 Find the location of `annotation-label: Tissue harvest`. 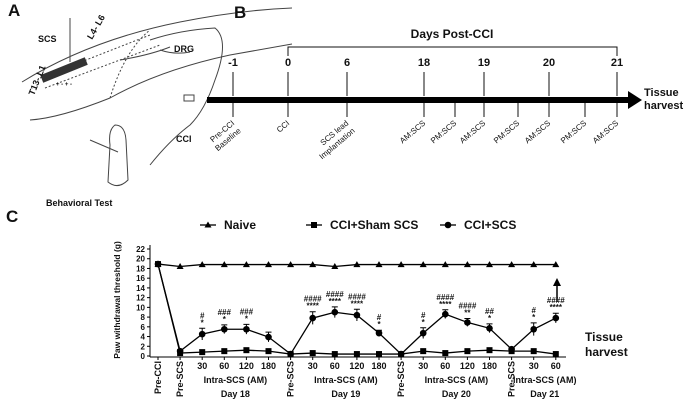

annotation-label: Tissue harvest is located at coordinates (606, 344).